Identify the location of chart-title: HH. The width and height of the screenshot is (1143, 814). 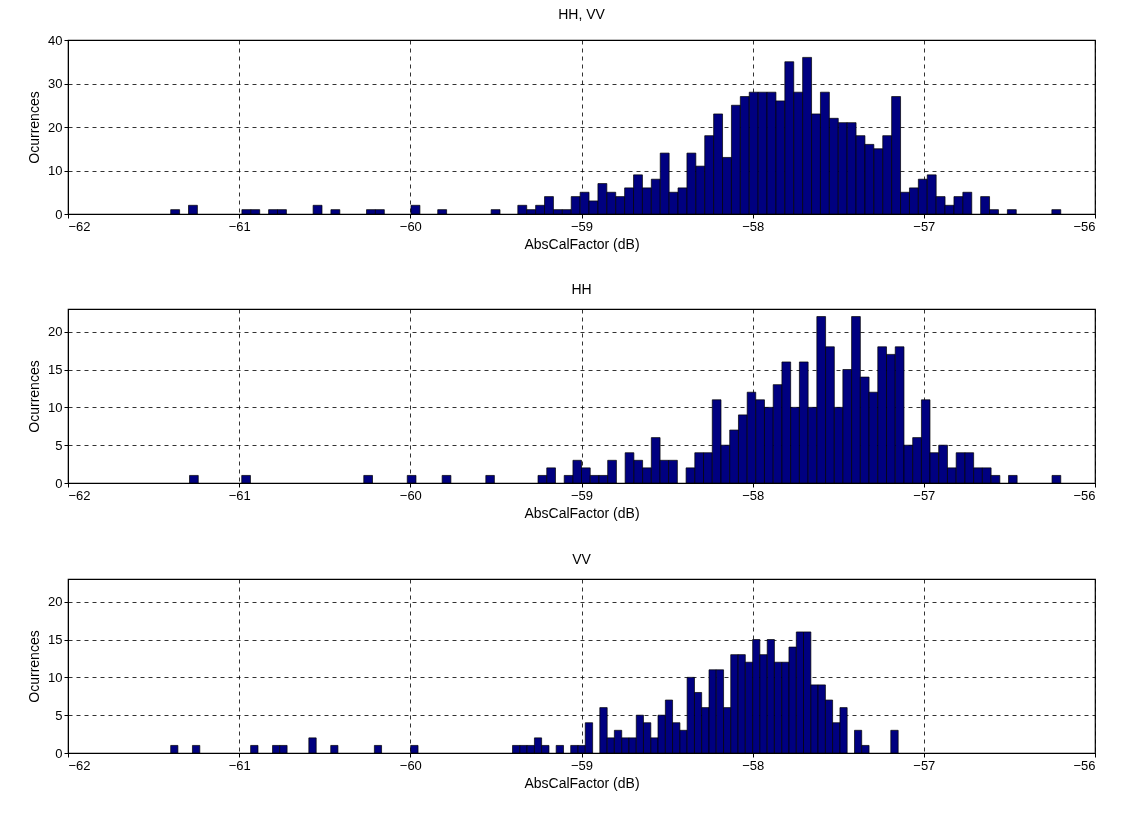
(581, 289).